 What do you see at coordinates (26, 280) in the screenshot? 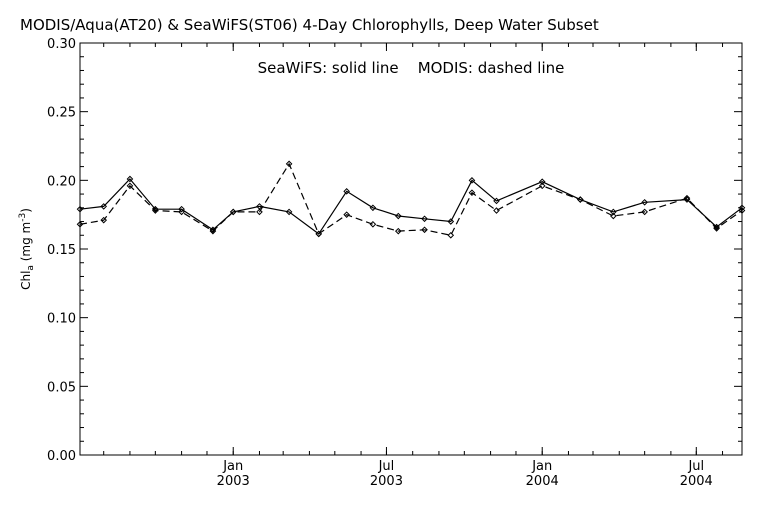
I see `y-axis-label-main: Chl` at bounding box center [26, 280].